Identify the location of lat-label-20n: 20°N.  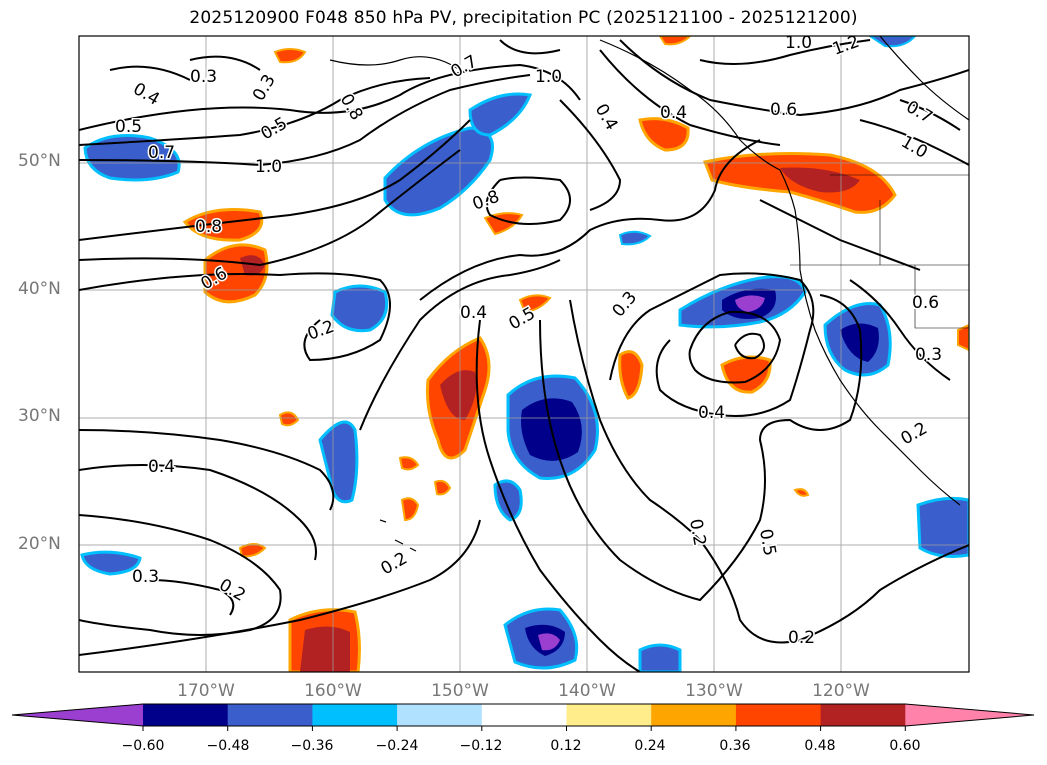
(39, 544).